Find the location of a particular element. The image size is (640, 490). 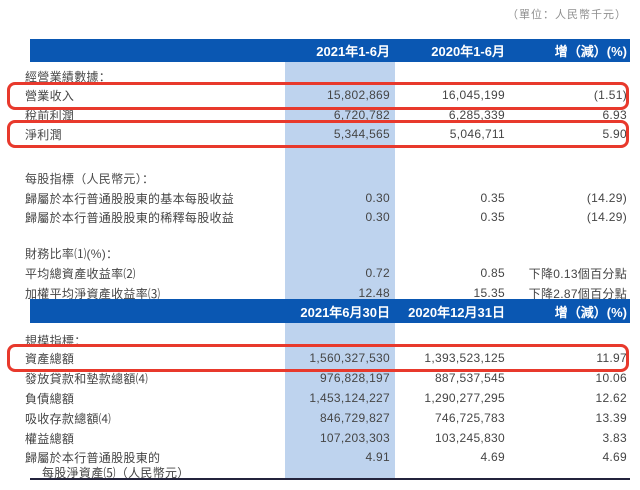

value-2021: 6,720,782 is located at coordinates (361, 115).